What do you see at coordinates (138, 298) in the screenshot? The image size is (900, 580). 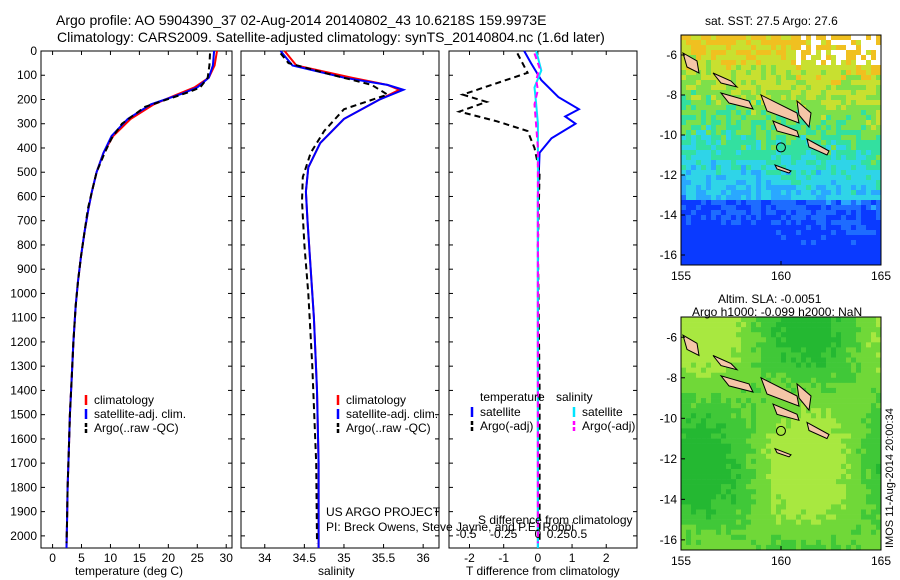 I see `series-argo-raw-qc--line` at bounding box center [138, 298].